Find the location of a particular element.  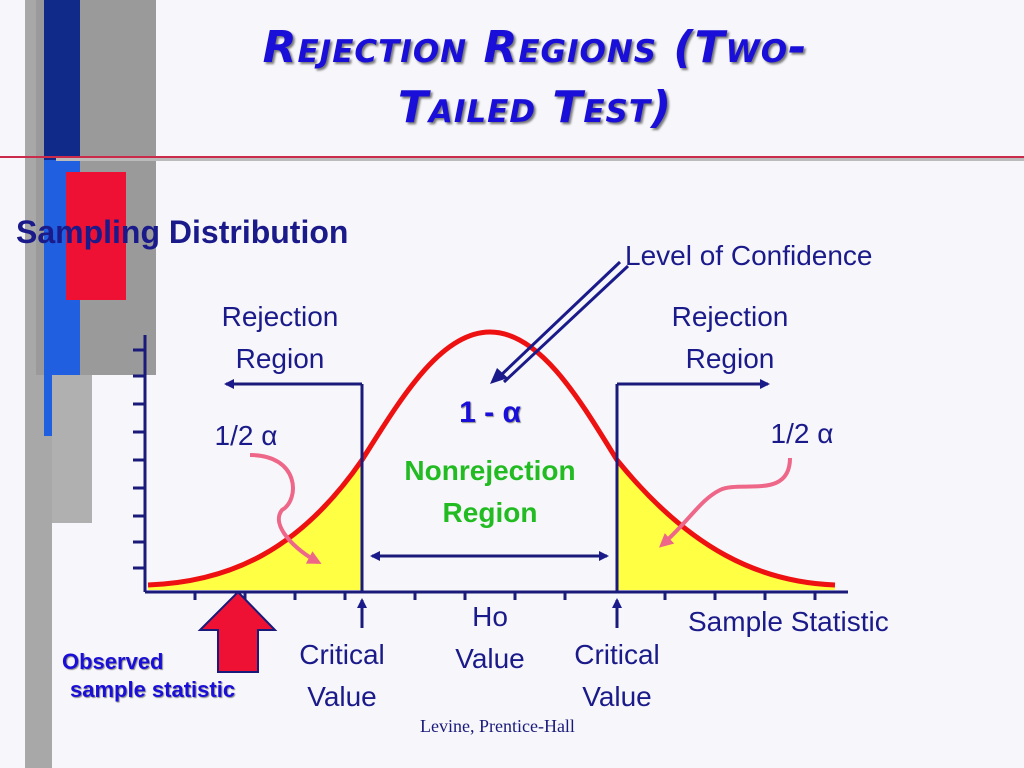

critical-value-left-line1: Critical is located at coordinates (342, 654).